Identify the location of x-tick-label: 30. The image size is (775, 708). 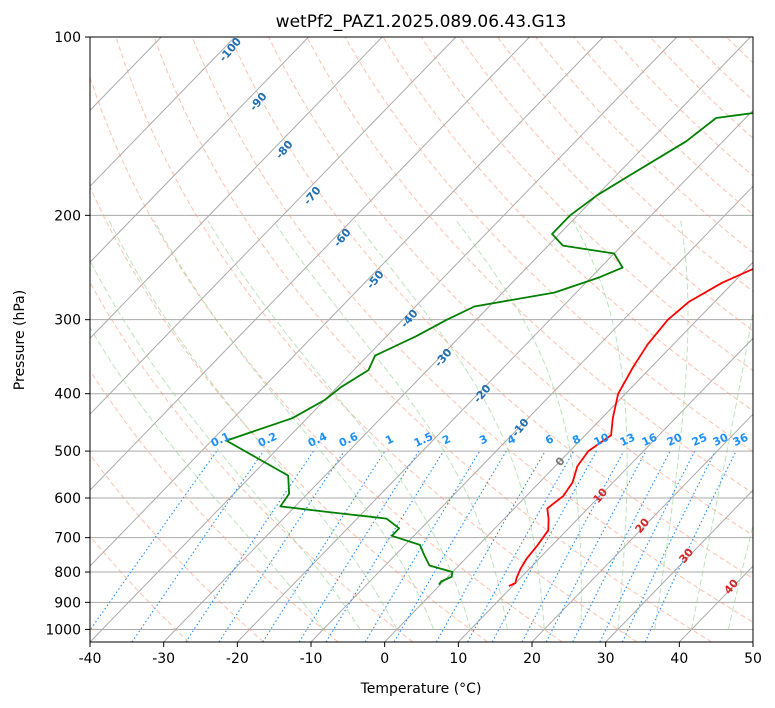
(606, 659).